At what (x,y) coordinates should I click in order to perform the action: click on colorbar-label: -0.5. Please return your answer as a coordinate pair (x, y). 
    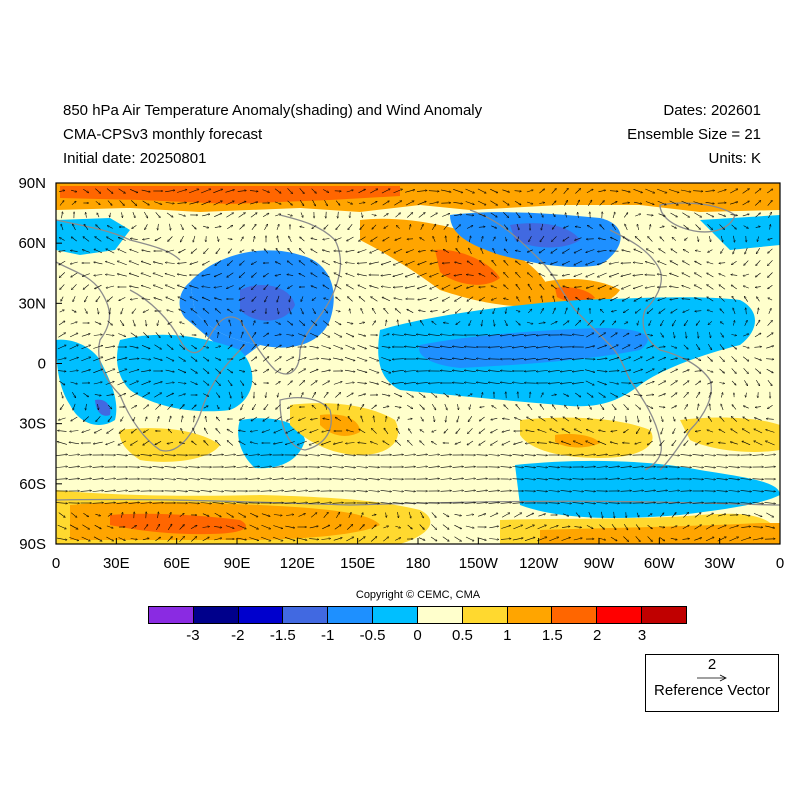
    Looking at the image, I should click on (372, 635).